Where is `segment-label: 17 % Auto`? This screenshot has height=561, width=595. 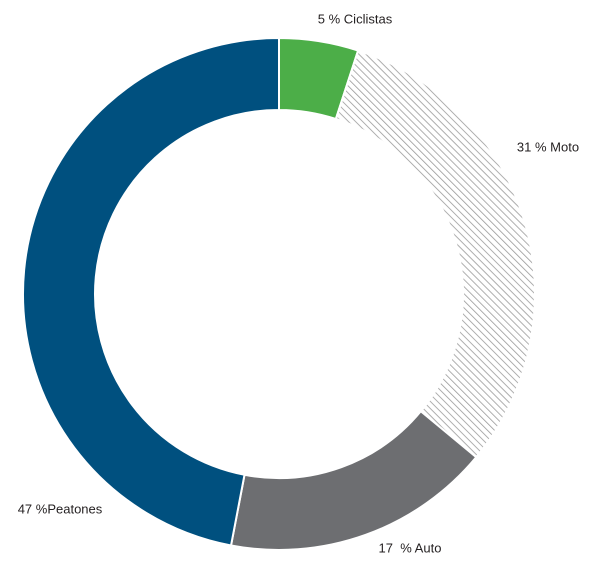
segment-label: 17 % Auto is located at coordinates (410, 547).